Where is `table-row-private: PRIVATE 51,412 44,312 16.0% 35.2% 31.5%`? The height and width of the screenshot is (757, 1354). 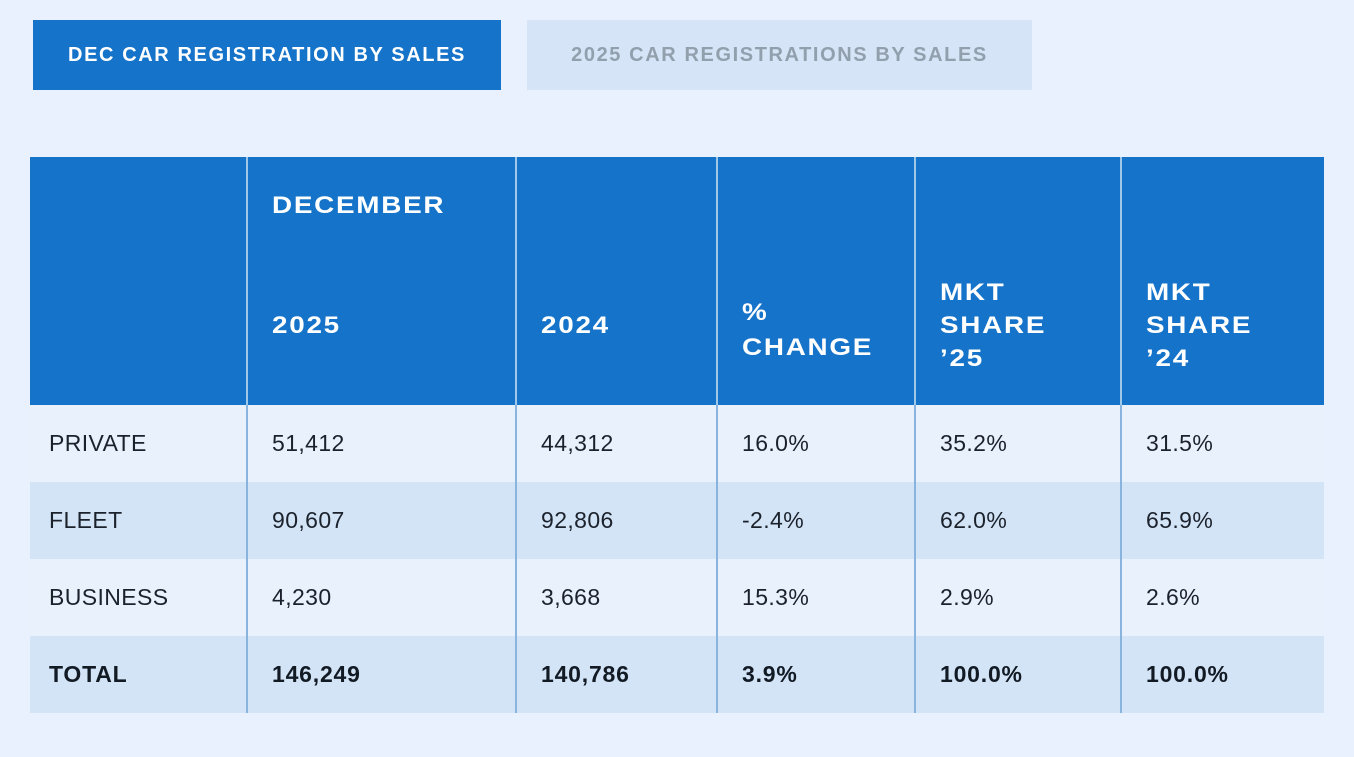 table-row-private: PRIVATE 51,412 44,312 16.0% 35.2% 31.5% is located at coordinates (677, 443).